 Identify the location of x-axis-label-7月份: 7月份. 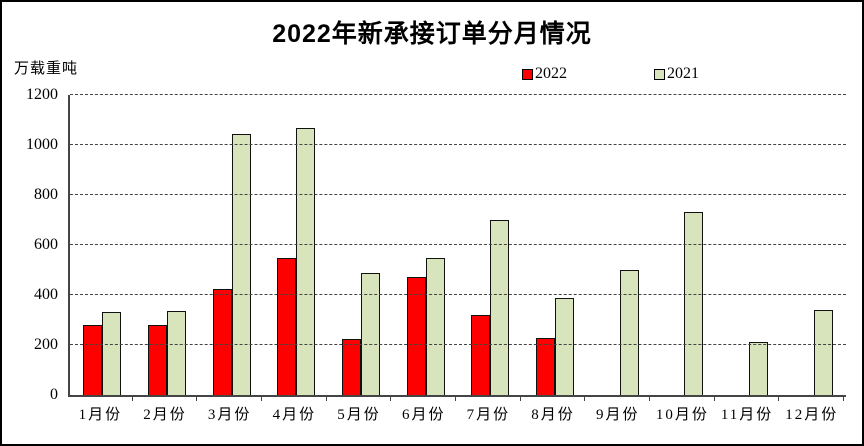
(488, 415).